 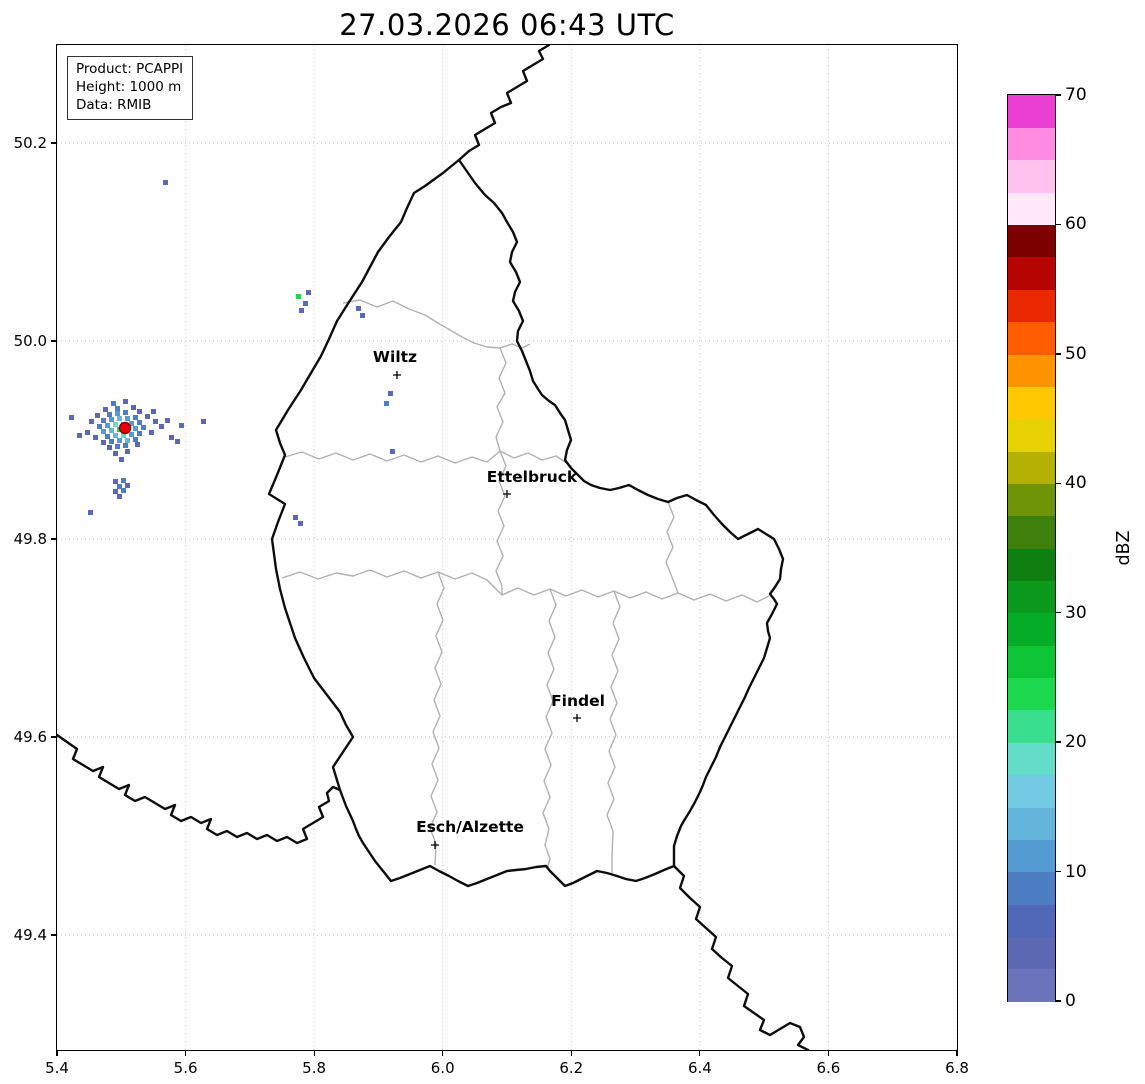 What do you see at coordinates (1076, 95) in the screenshot?
I see `colorbar-tick-label: 70` at bounding box center [1076, 95].